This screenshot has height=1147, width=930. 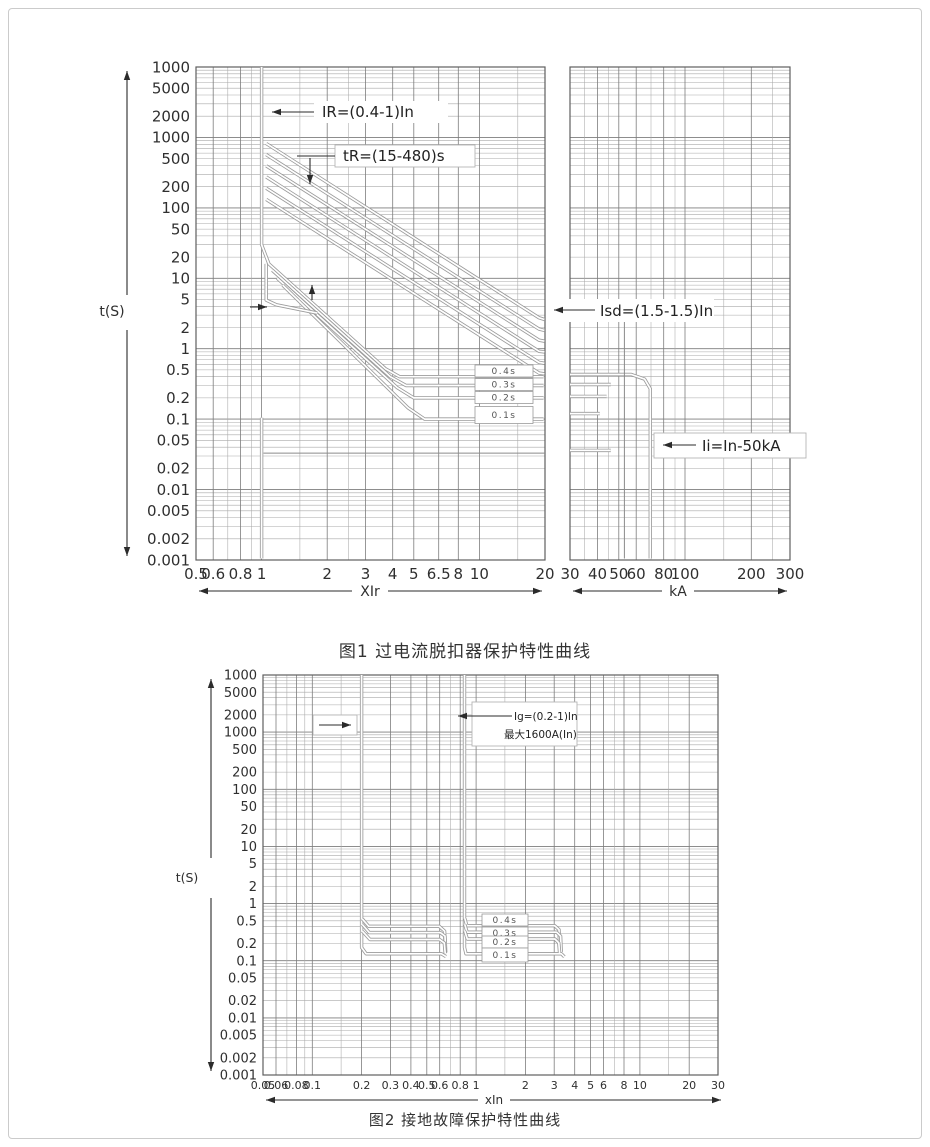 What do you see at coordinates (540, 734) in the screenshot?
I see `svg-text: 最大1600A(In)` at bounding box center [540, 734].